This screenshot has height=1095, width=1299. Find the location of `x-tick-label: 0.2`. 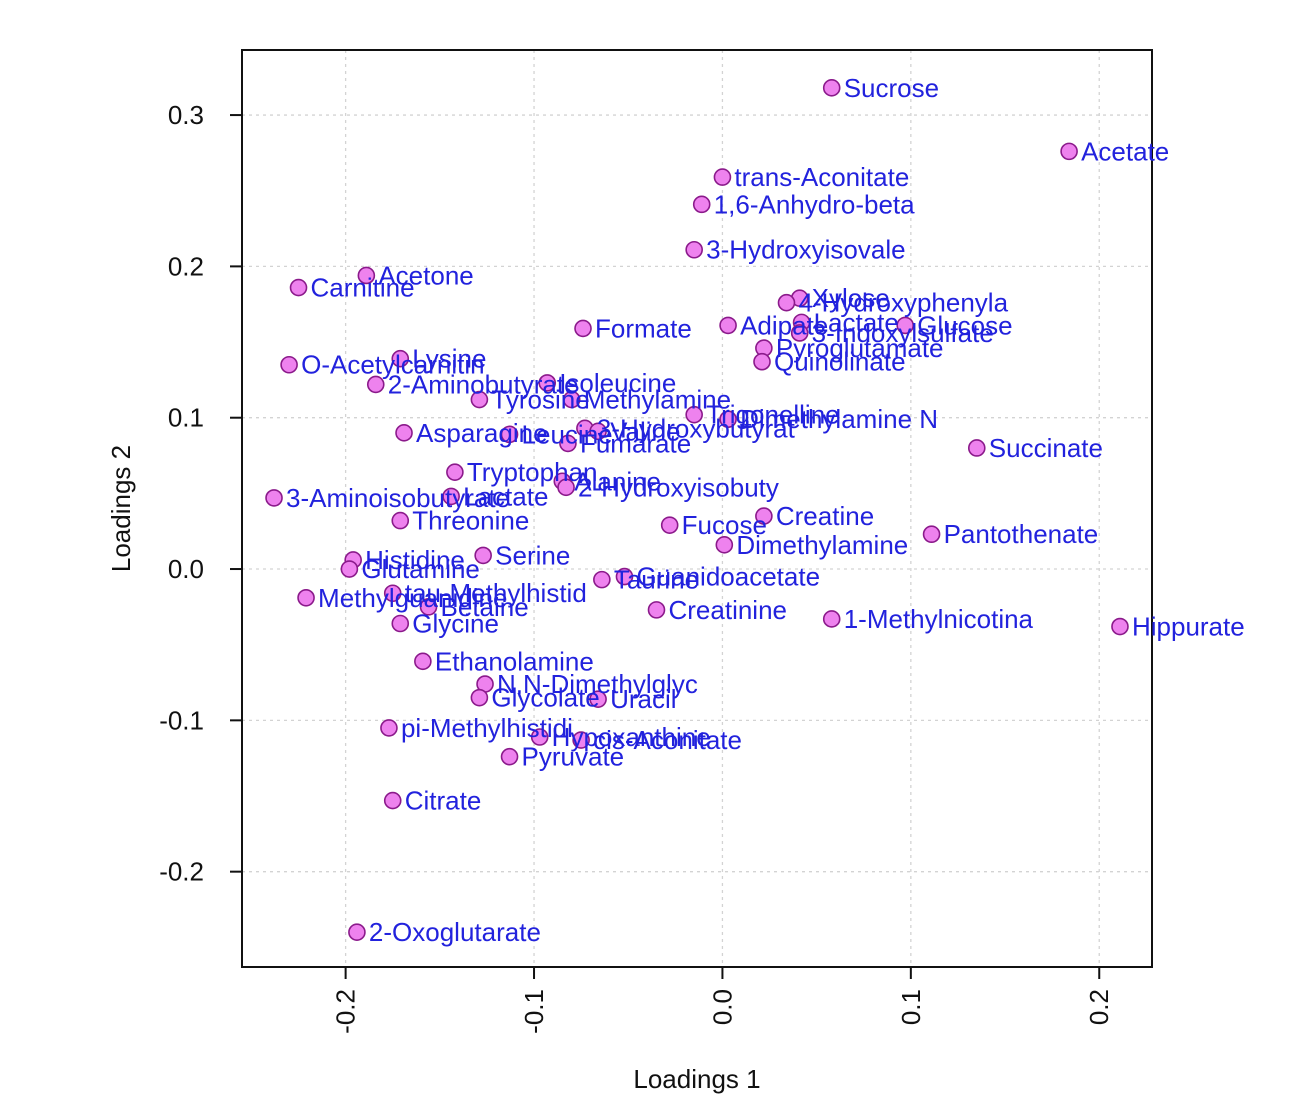

x-tick-label: 0.2 is located at coordinates (1099, 1007).